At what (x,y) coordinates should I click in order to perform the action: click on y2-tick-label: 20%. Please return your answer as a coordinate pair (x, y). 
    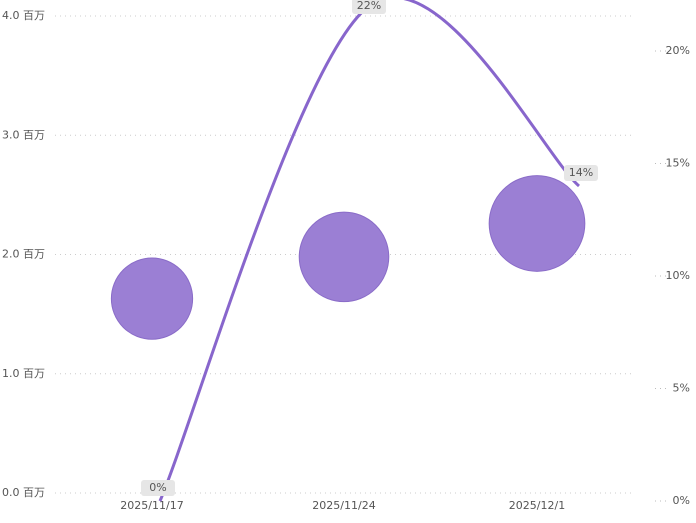
    Looking at the image, I should click on (678, 50).